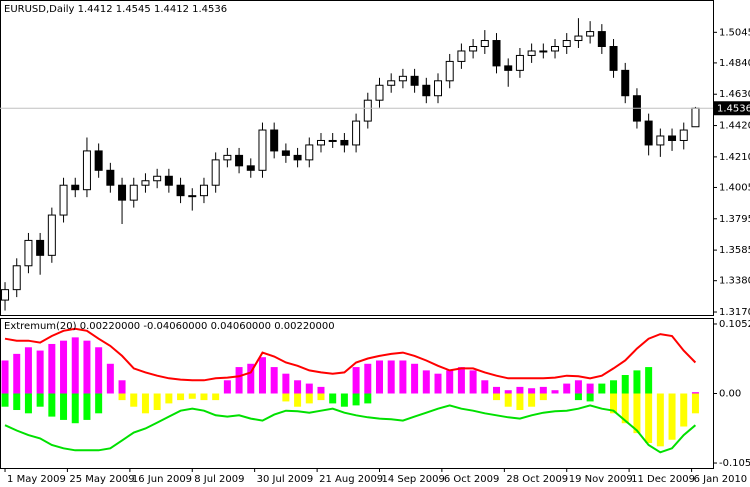 This screenshot has height=487, width=750. I want to click on y-tick-label: 1.4630, so click(734, 94).